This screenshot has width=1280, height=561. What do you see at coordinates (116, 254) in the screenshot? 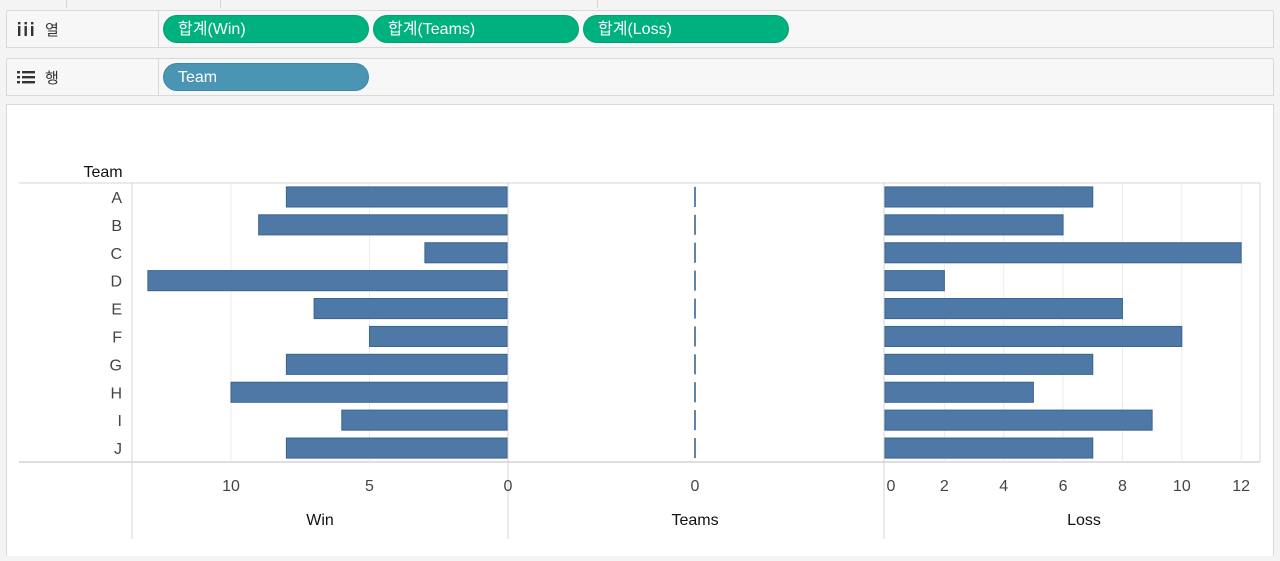
I see `category-label: C` at bounding box center [116, 254].